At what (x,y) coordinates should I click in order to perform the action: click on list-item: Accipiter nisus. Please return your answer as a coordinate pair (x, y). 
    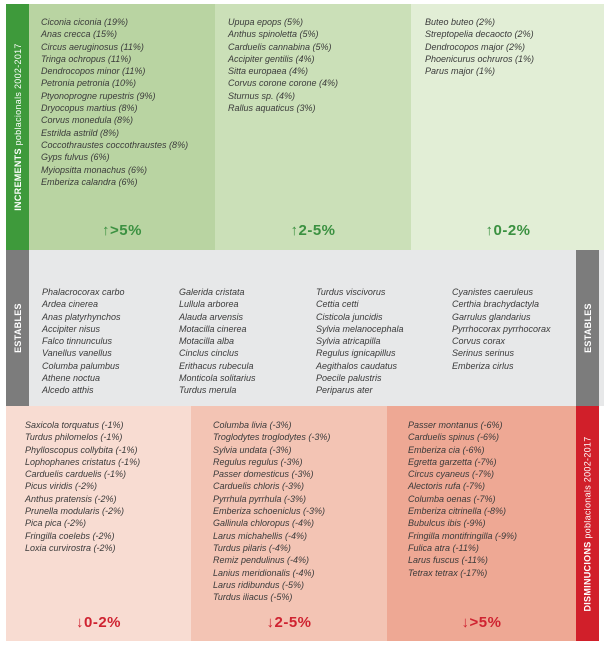
    Looking at the image, I should click on (71, 328).